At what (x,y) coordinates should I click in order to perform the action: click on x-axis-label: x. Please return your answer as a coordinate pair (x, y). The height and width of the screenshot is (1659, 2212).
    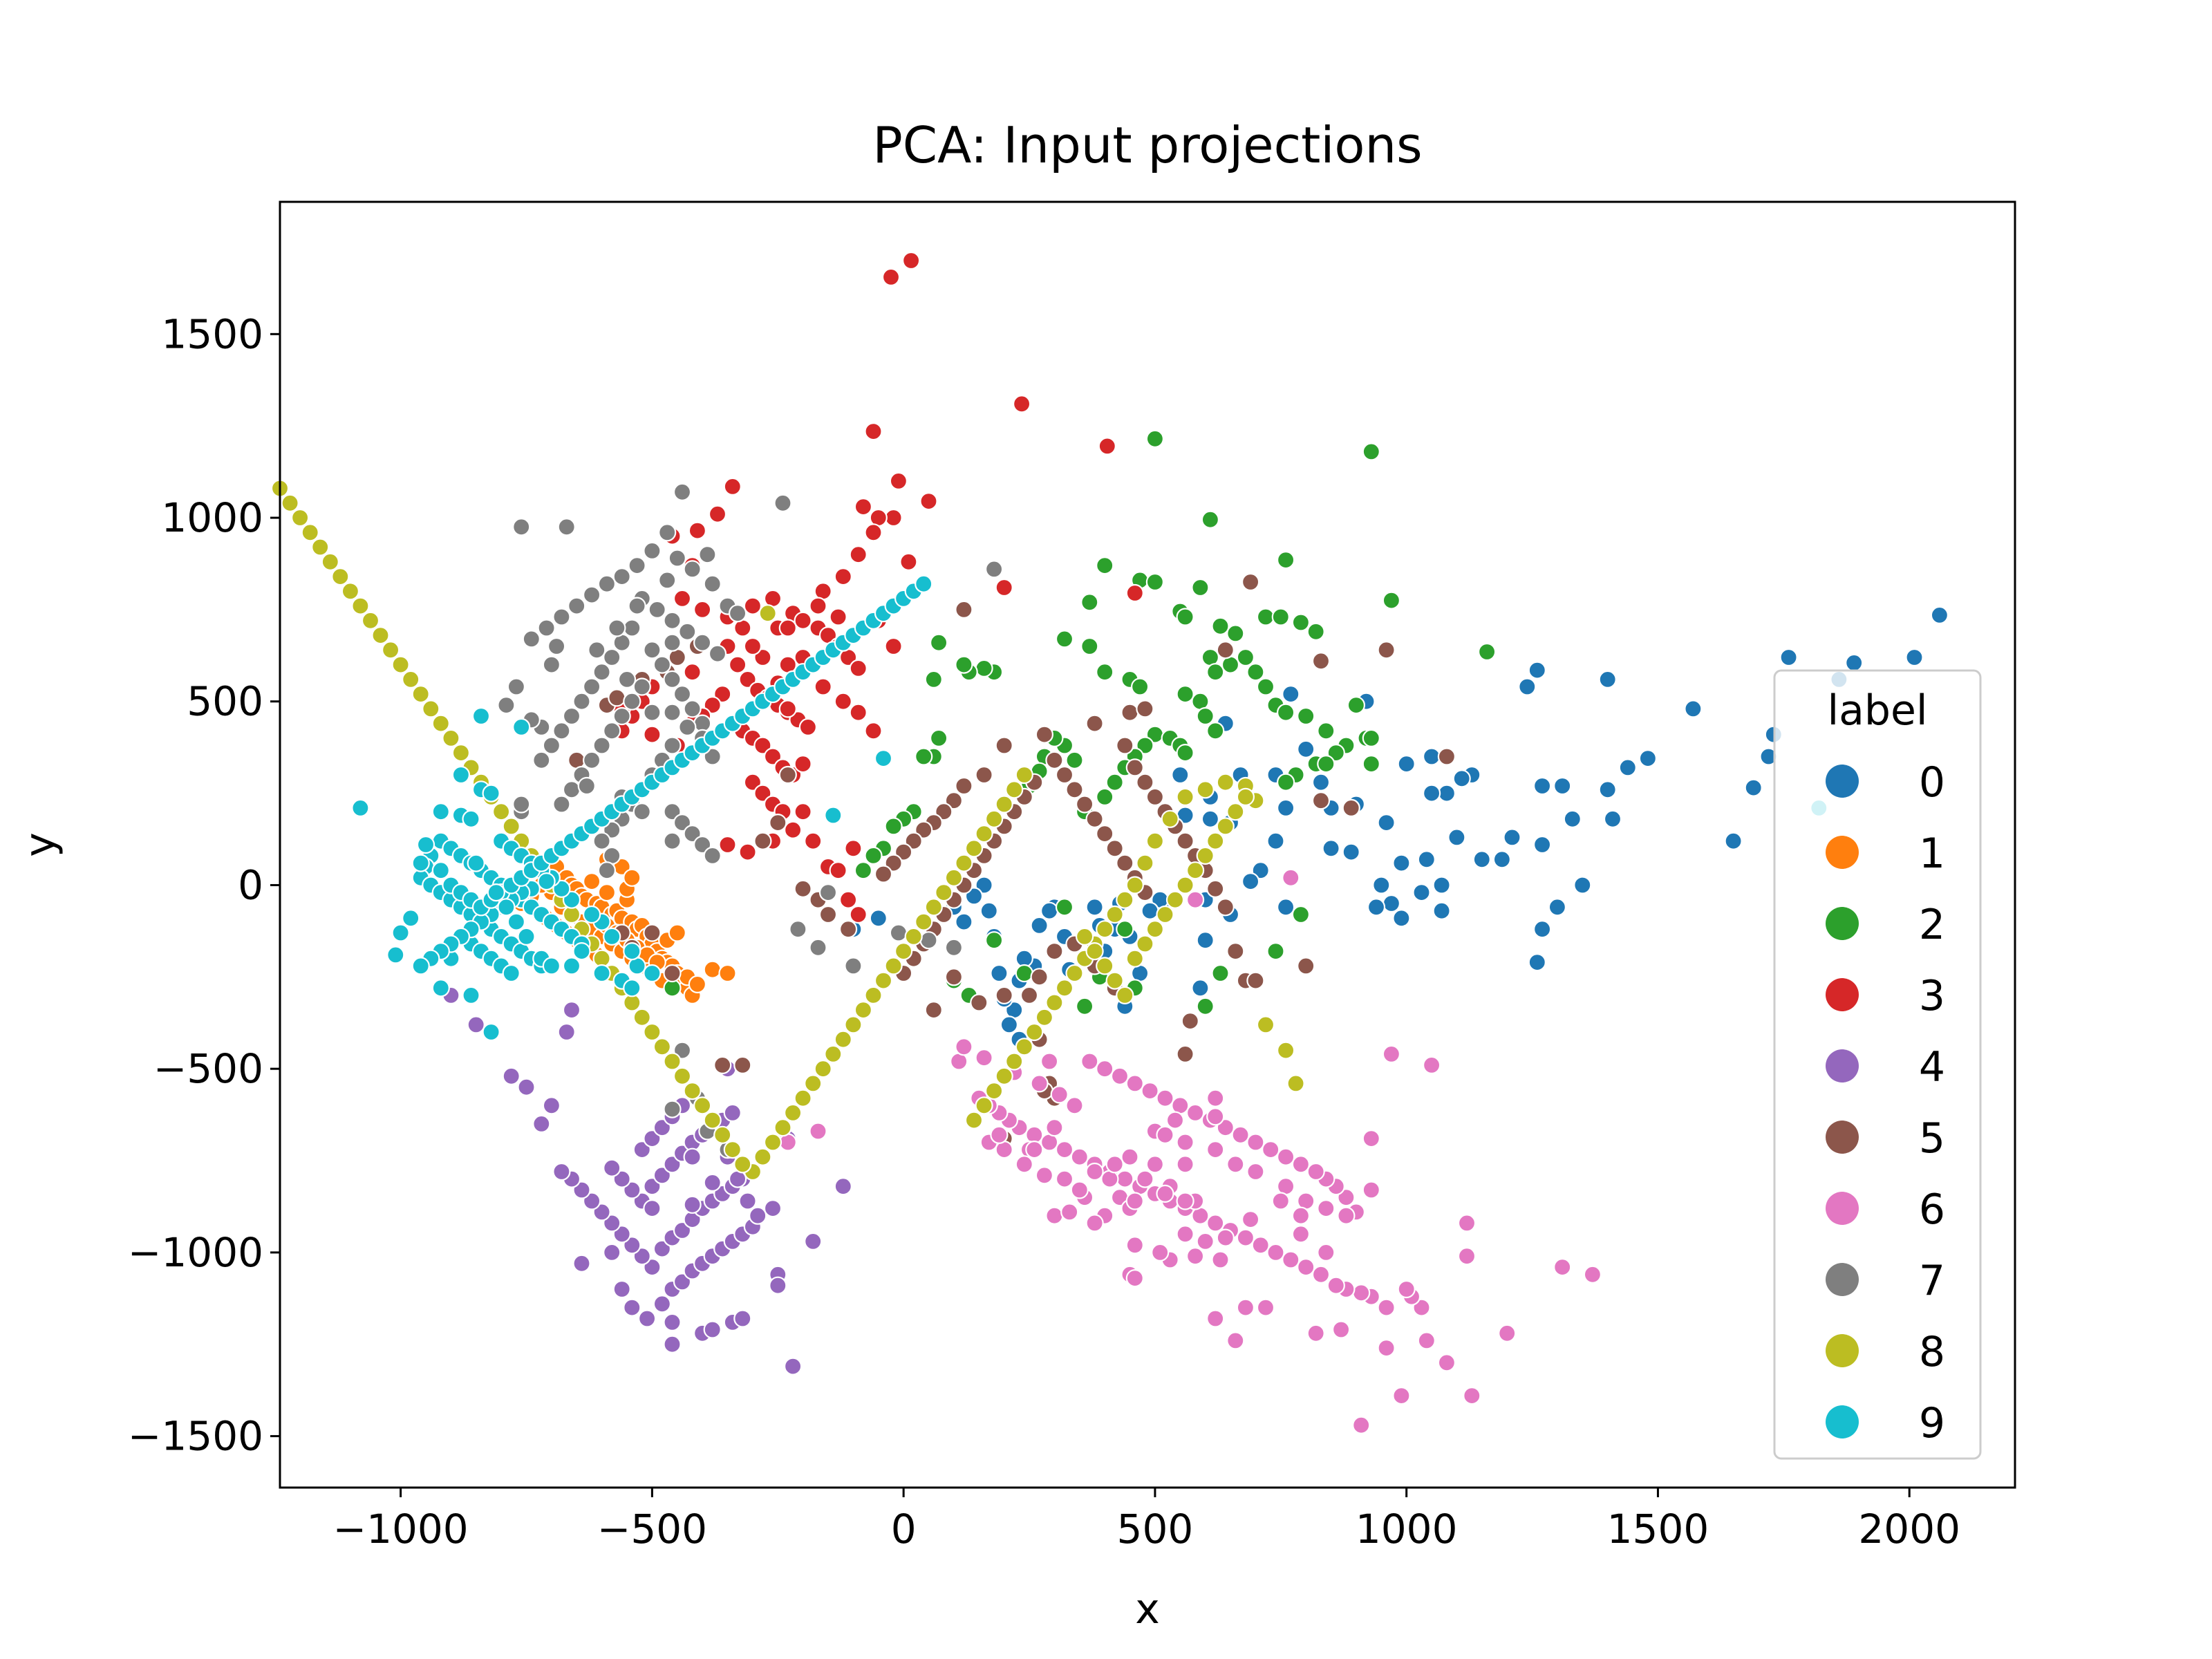
    Looking at the image, I should click on (1147, 1609).